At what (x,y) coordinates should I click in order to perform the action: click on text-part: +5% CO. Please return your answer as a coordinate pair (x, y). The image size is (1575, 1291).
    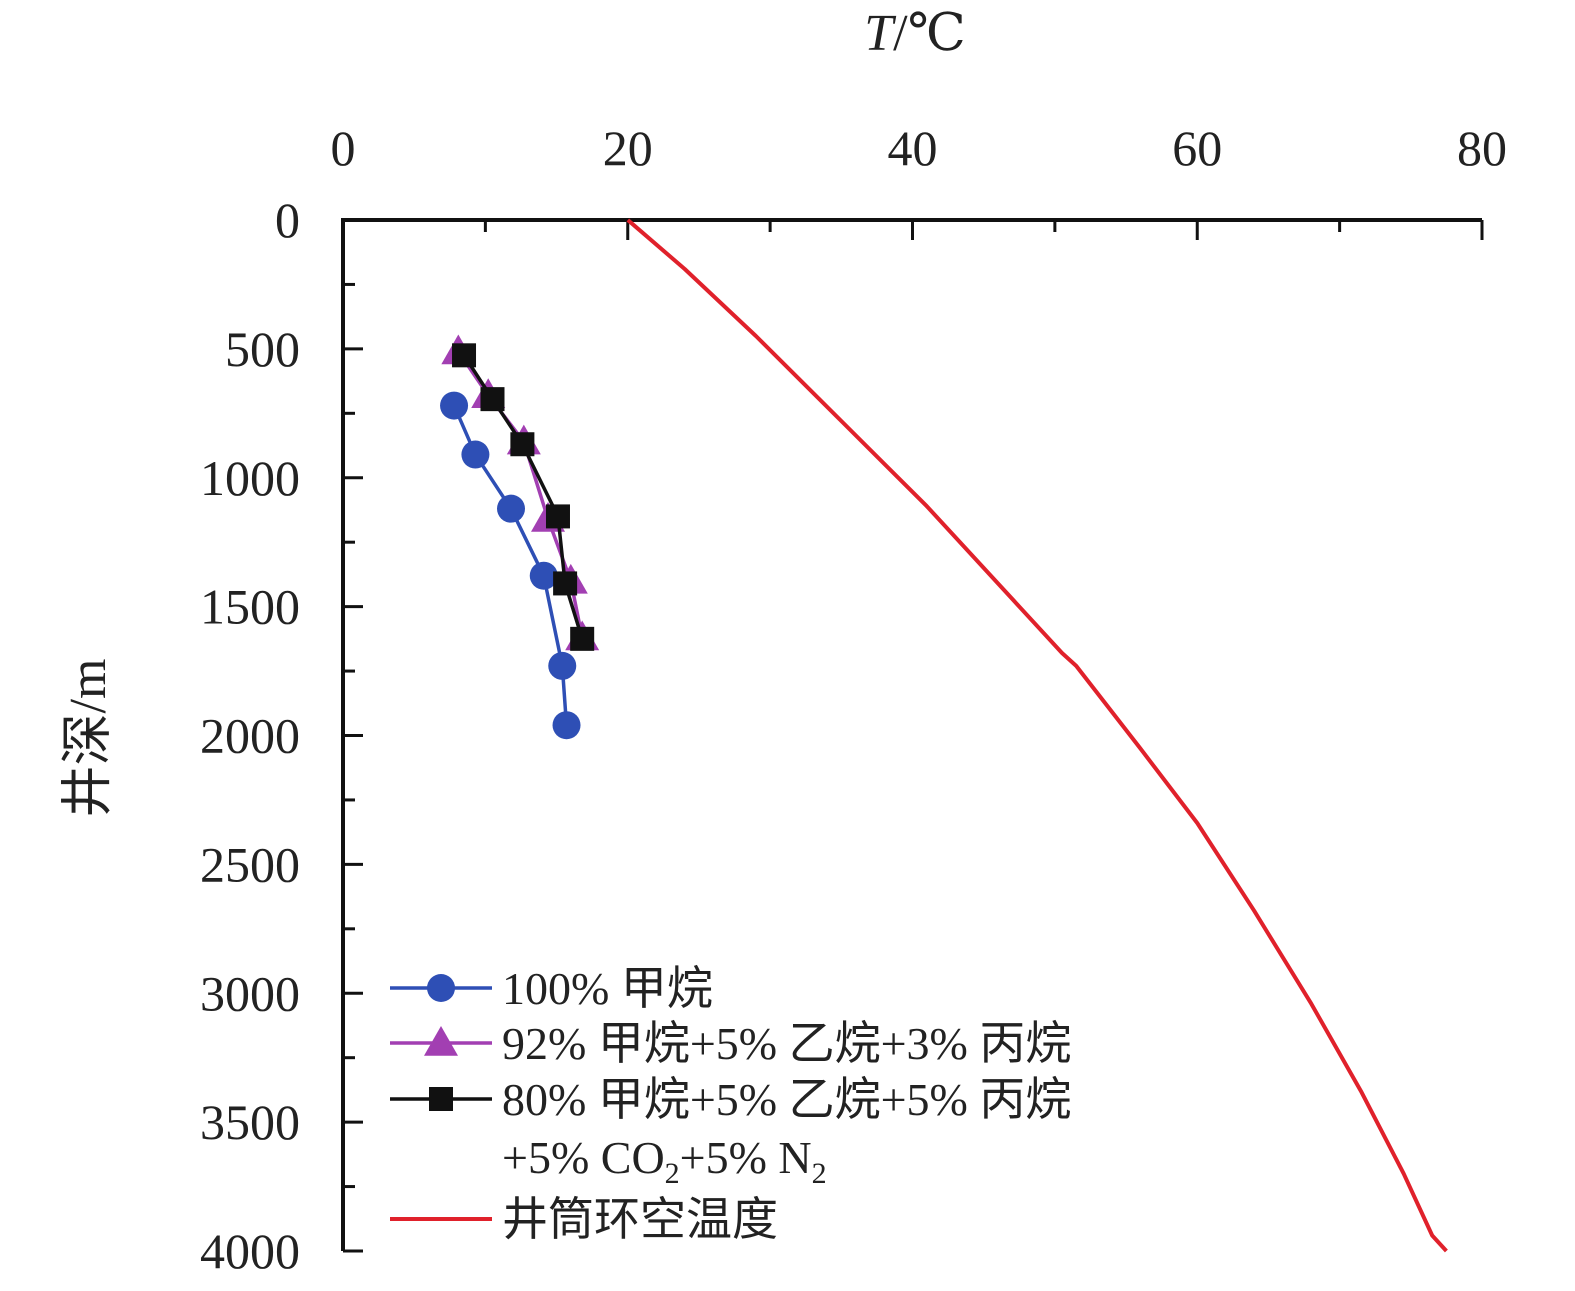
    Looking at the image, I should click on (583, 1157).